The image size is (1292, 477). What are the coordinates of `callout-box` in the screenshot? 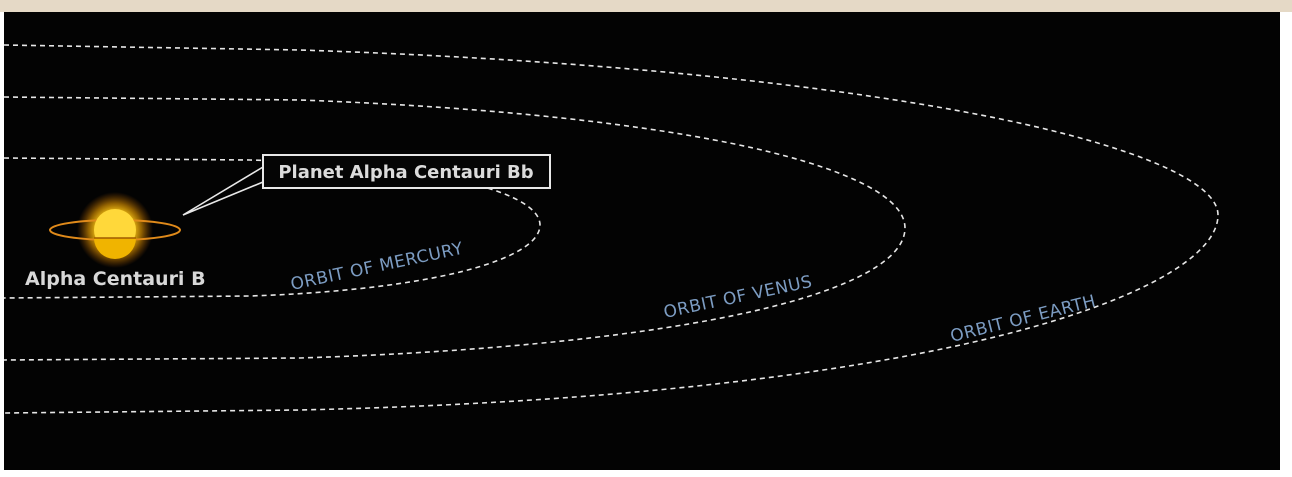 It's located at (406, 171).